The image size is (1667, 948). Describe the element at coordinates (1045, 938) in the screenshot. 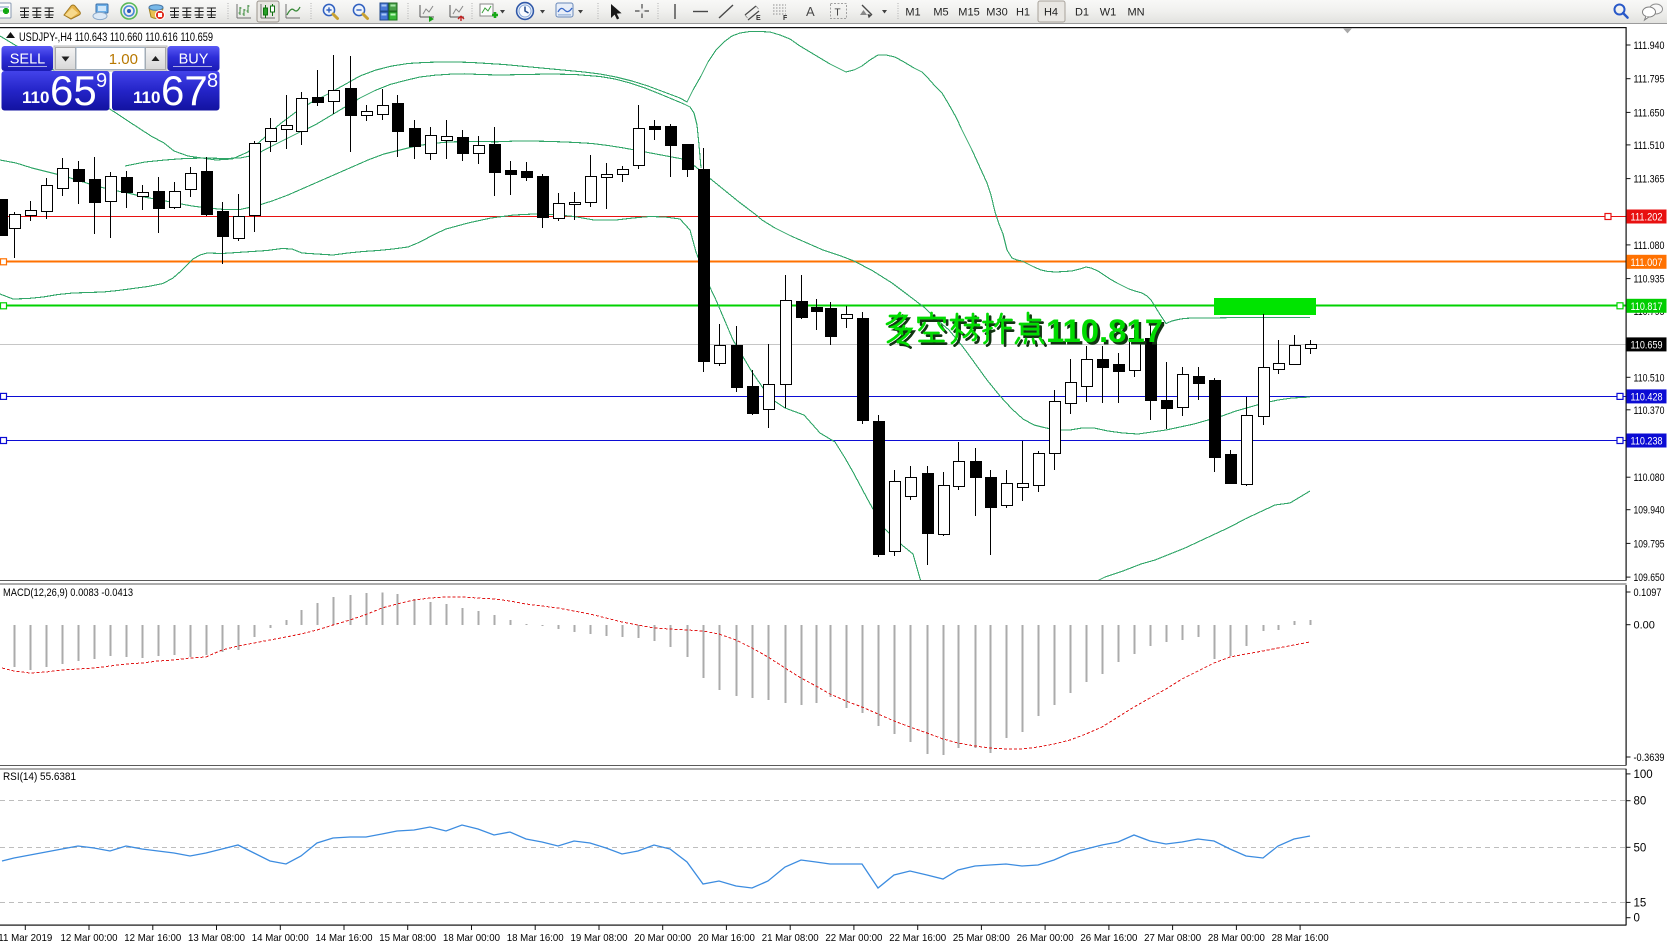

I see `svg-text: 26 Mar 00:00` at that location.